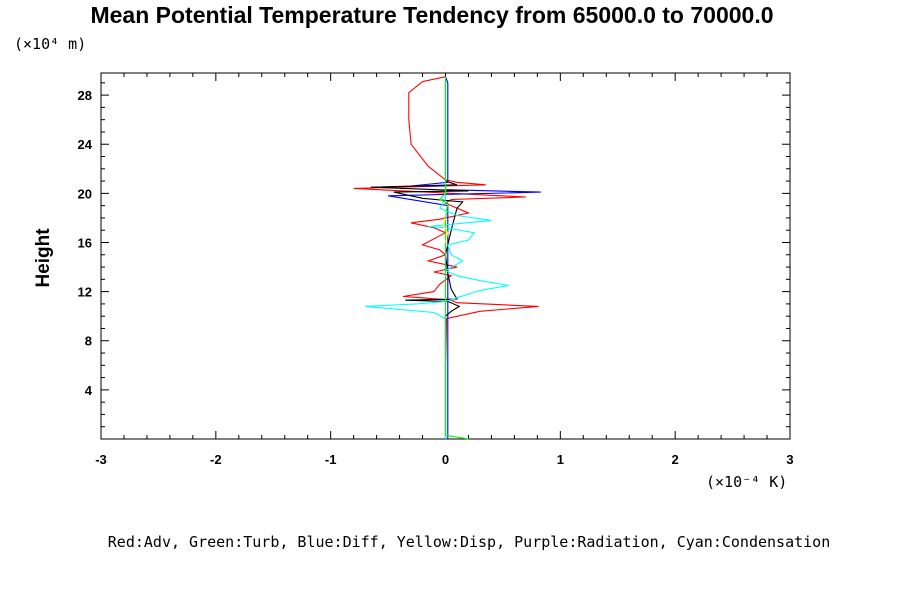 The height and width of the screenshot is (600, 900). Describe the element at coordinates (85, 95) in the screenshot. I see `y-tick-label: 28` at that location.